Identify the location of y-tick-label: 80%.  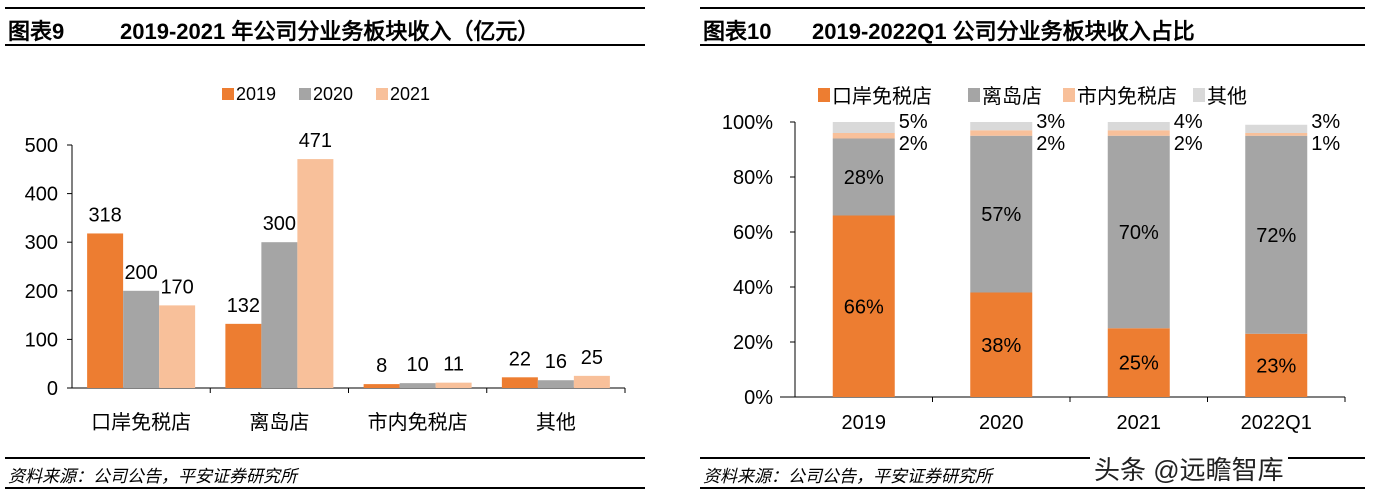
(753, 178).